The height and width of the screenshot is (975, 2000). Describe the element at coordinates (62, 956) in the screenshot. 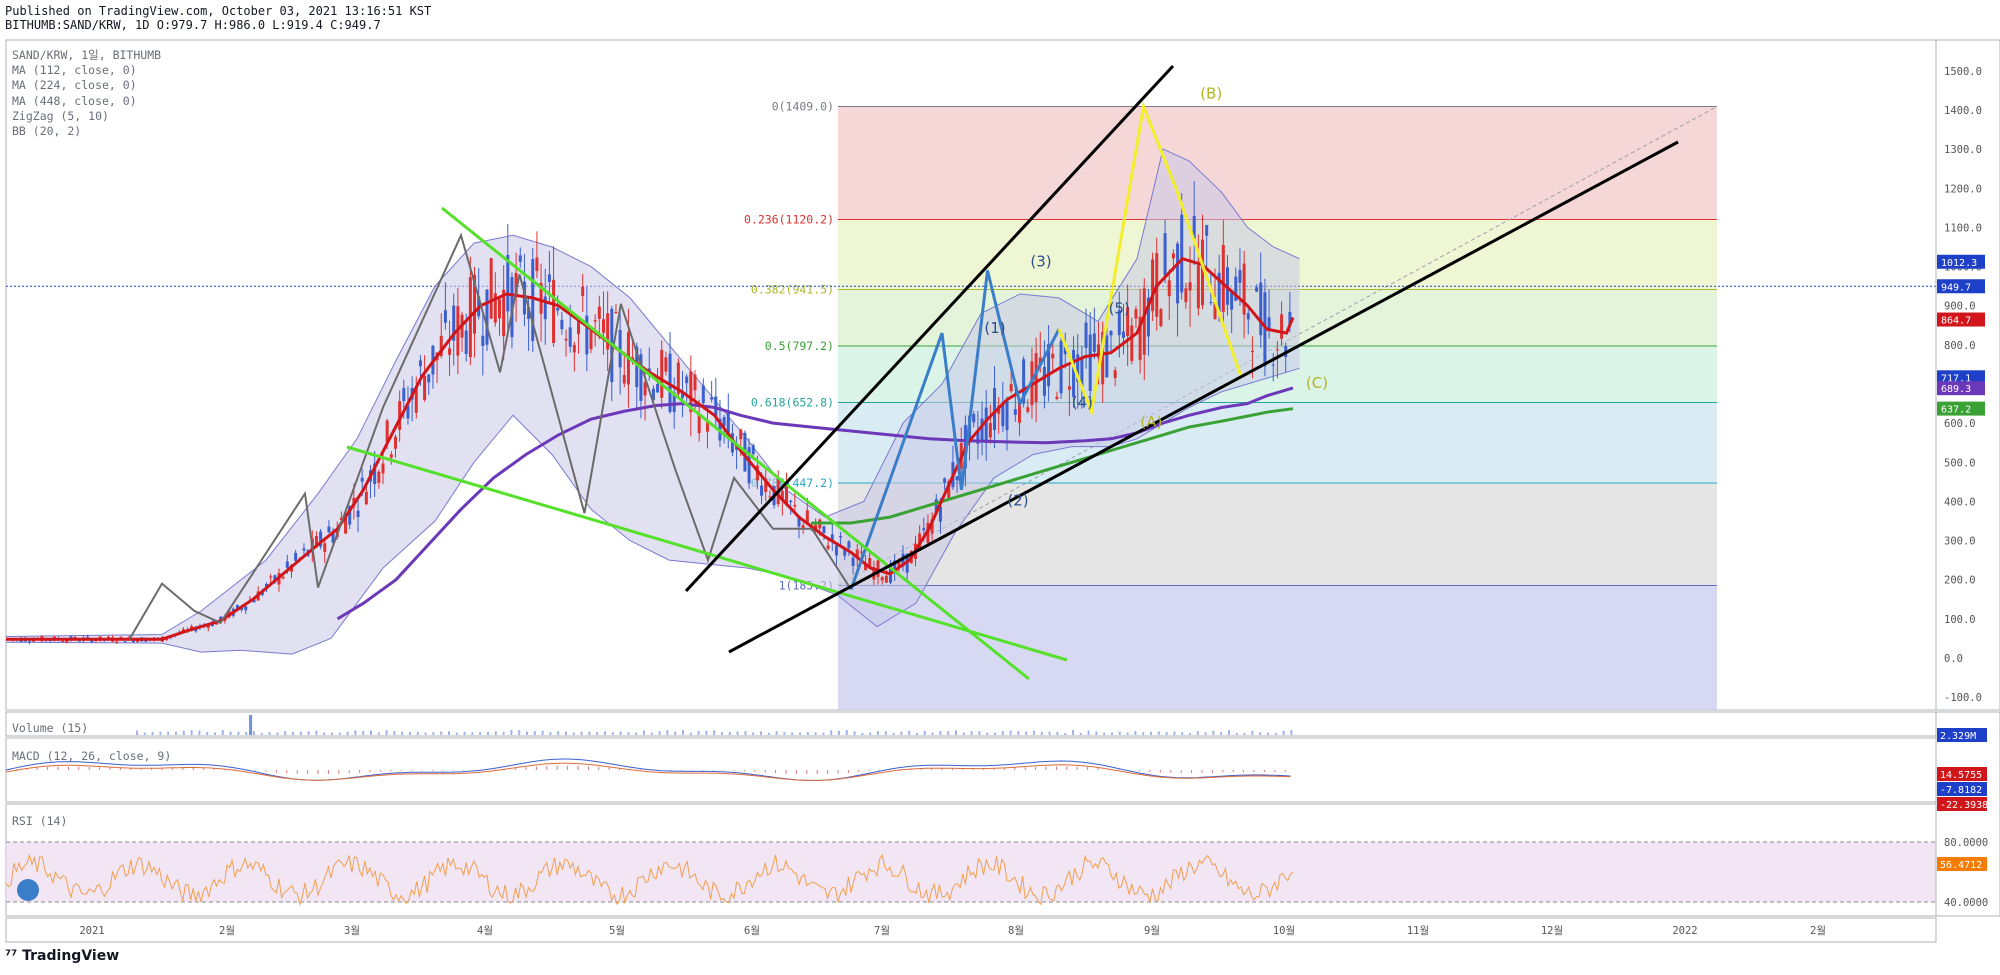

I see `tradingview-logo: ⁷⁷ TradingView` at that location.